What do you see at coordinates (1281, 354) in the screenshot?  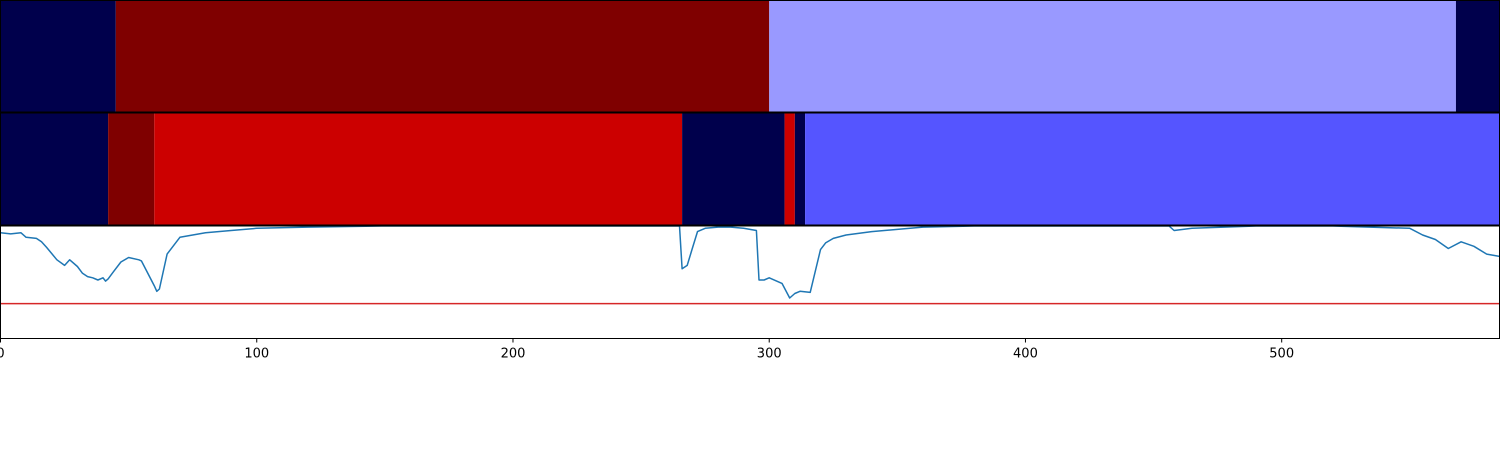 I see `x-tick-label-500: 500` at bounding box center [1281, 354].